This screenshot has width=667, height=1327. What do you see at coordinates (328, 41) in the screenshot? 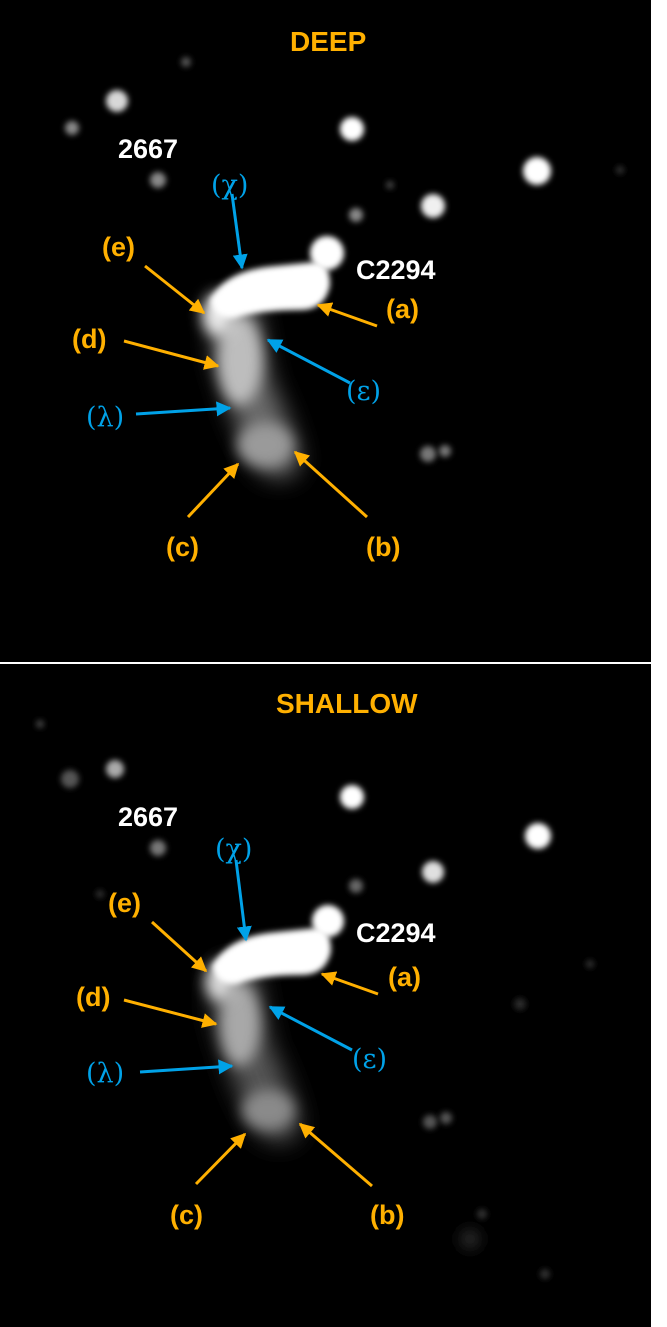
I see `panel-title: DEEP` at bounding box center [328, 41].